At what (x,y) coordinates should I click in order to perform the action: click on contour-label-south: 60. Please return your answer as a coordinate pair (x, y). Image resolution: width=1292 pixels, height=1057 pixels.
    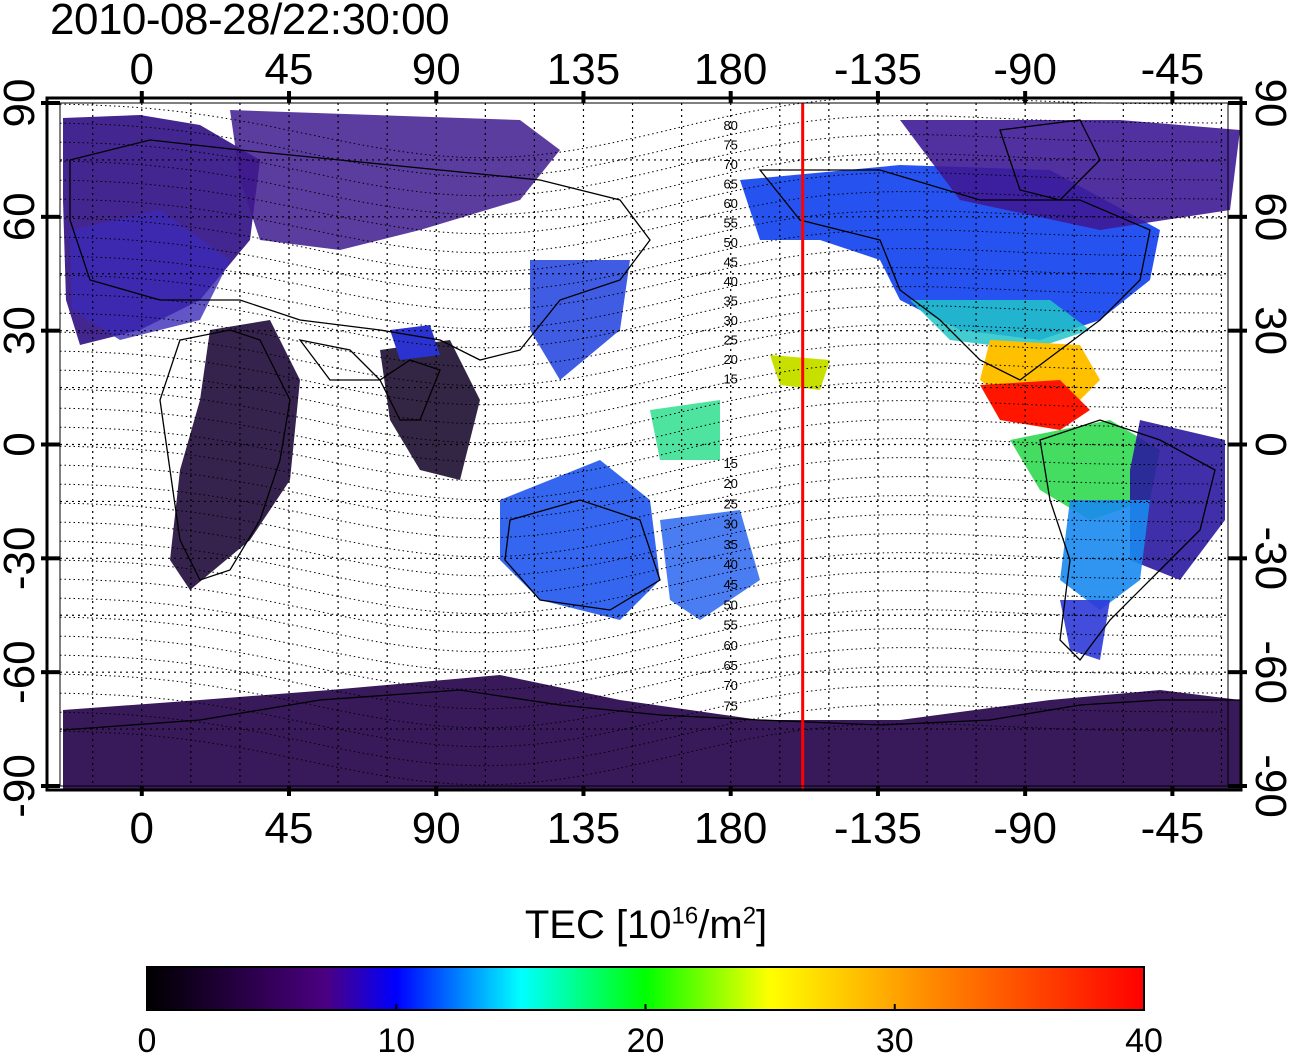
    Looking at the image, I should click on (730, 645).